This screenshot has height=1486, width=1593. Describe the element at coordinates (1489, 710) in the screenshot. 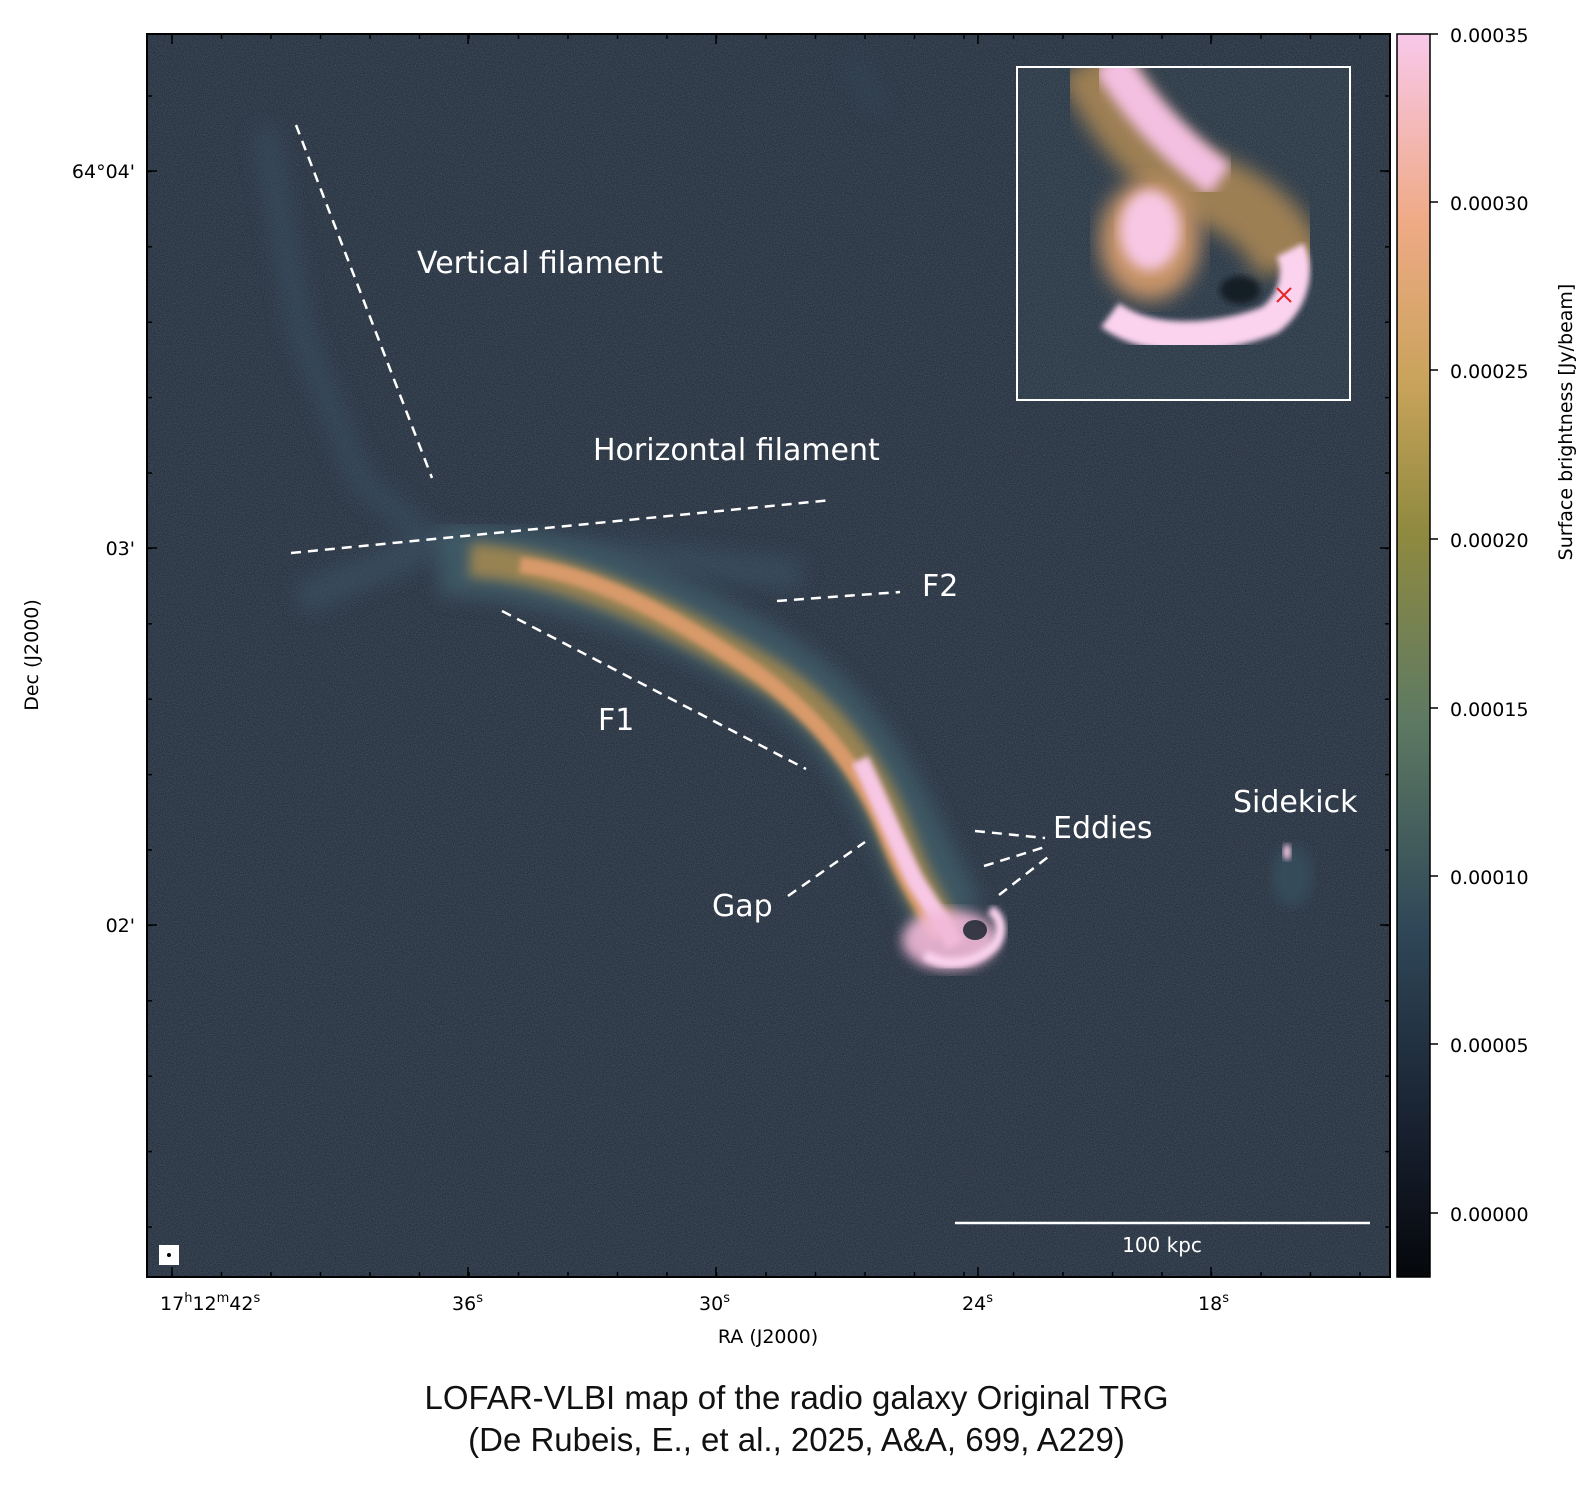

I see `colorbar-tick-4: 0.00015` at that location.